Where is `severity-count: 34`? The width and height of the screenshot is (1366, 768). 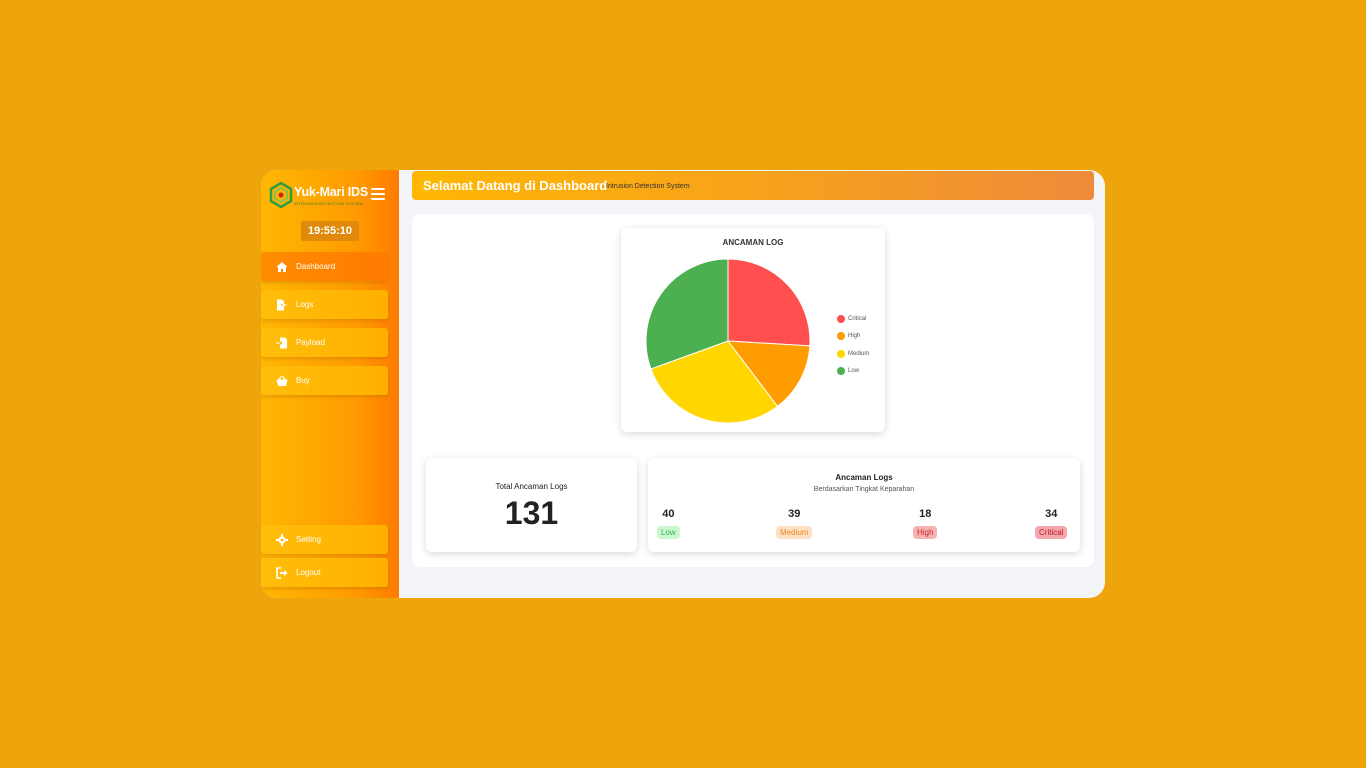 severity-count: 34 is located at coordinates (1051, 514).